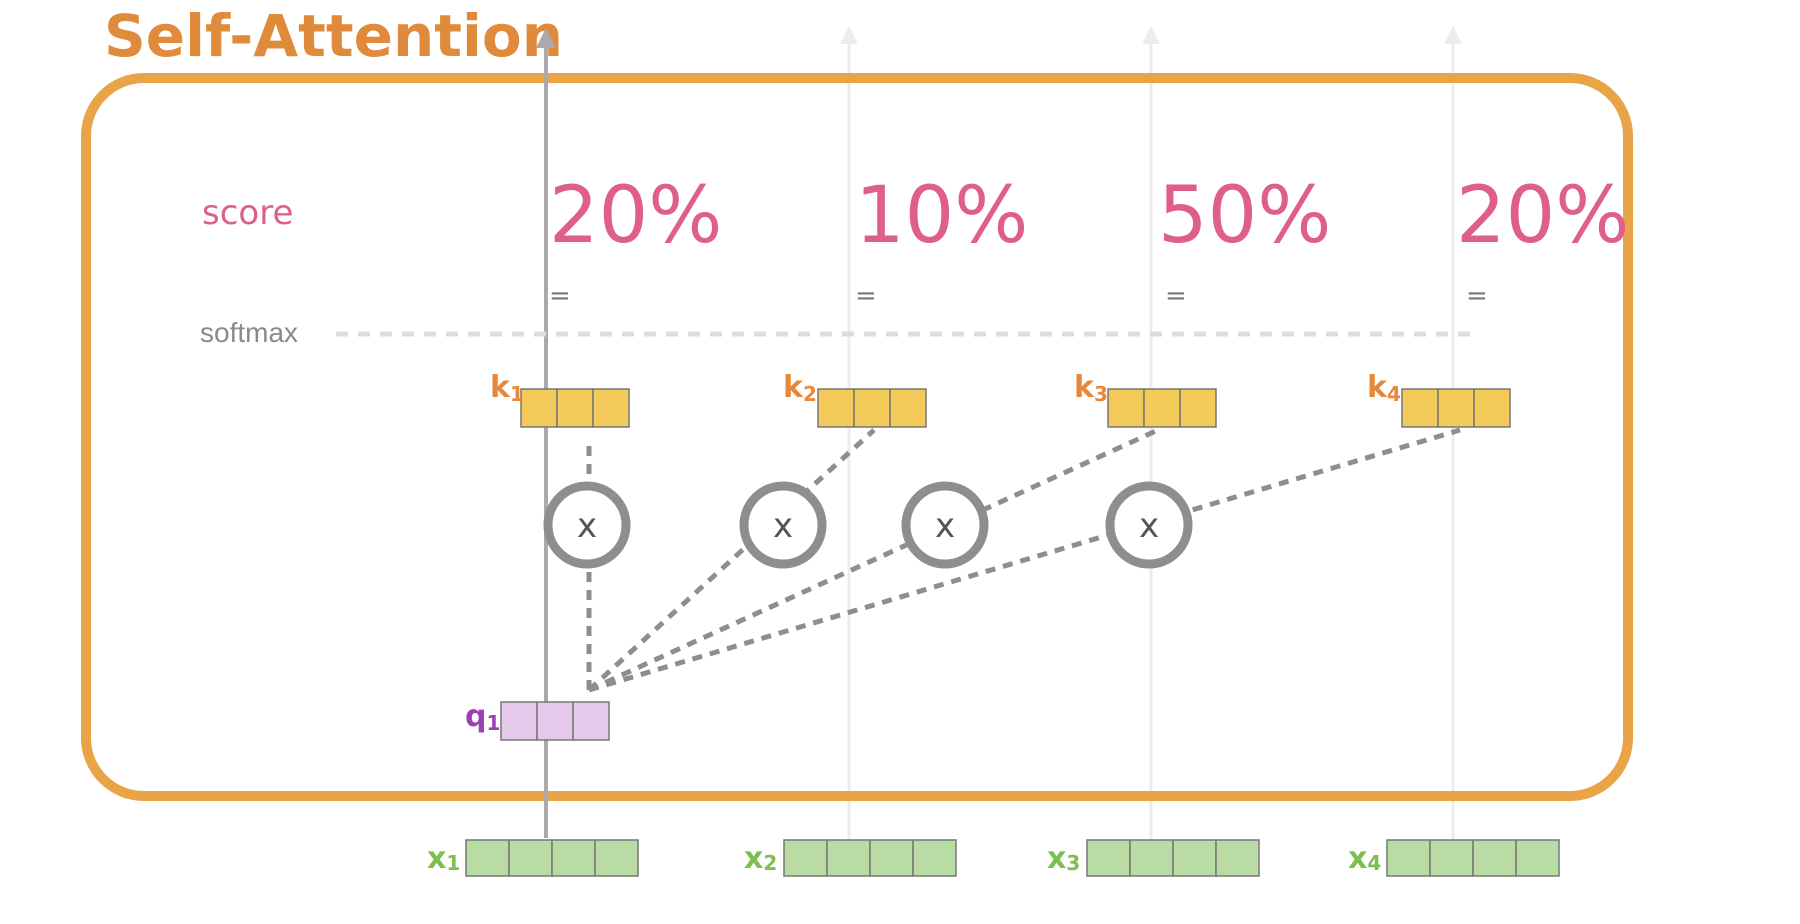 Image resolution: width=1800 pixels, height=924 pixels. Describe the element at coordinates (1073, 863) in the screenshot. I see `input-subscript: 3` at that location.